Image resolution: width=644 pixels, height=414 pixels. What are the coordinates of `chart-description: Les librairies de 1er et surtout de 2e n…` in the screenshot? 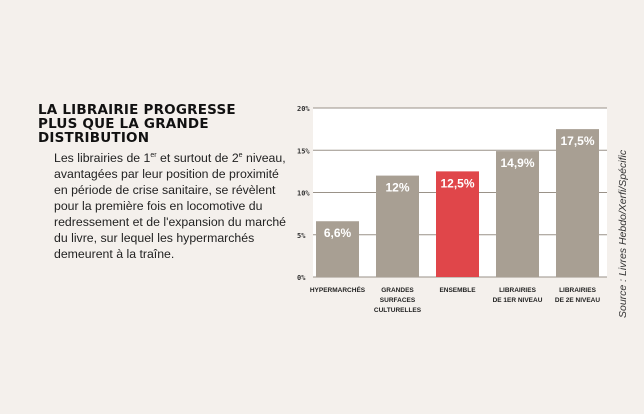 It's located at (174, 205).